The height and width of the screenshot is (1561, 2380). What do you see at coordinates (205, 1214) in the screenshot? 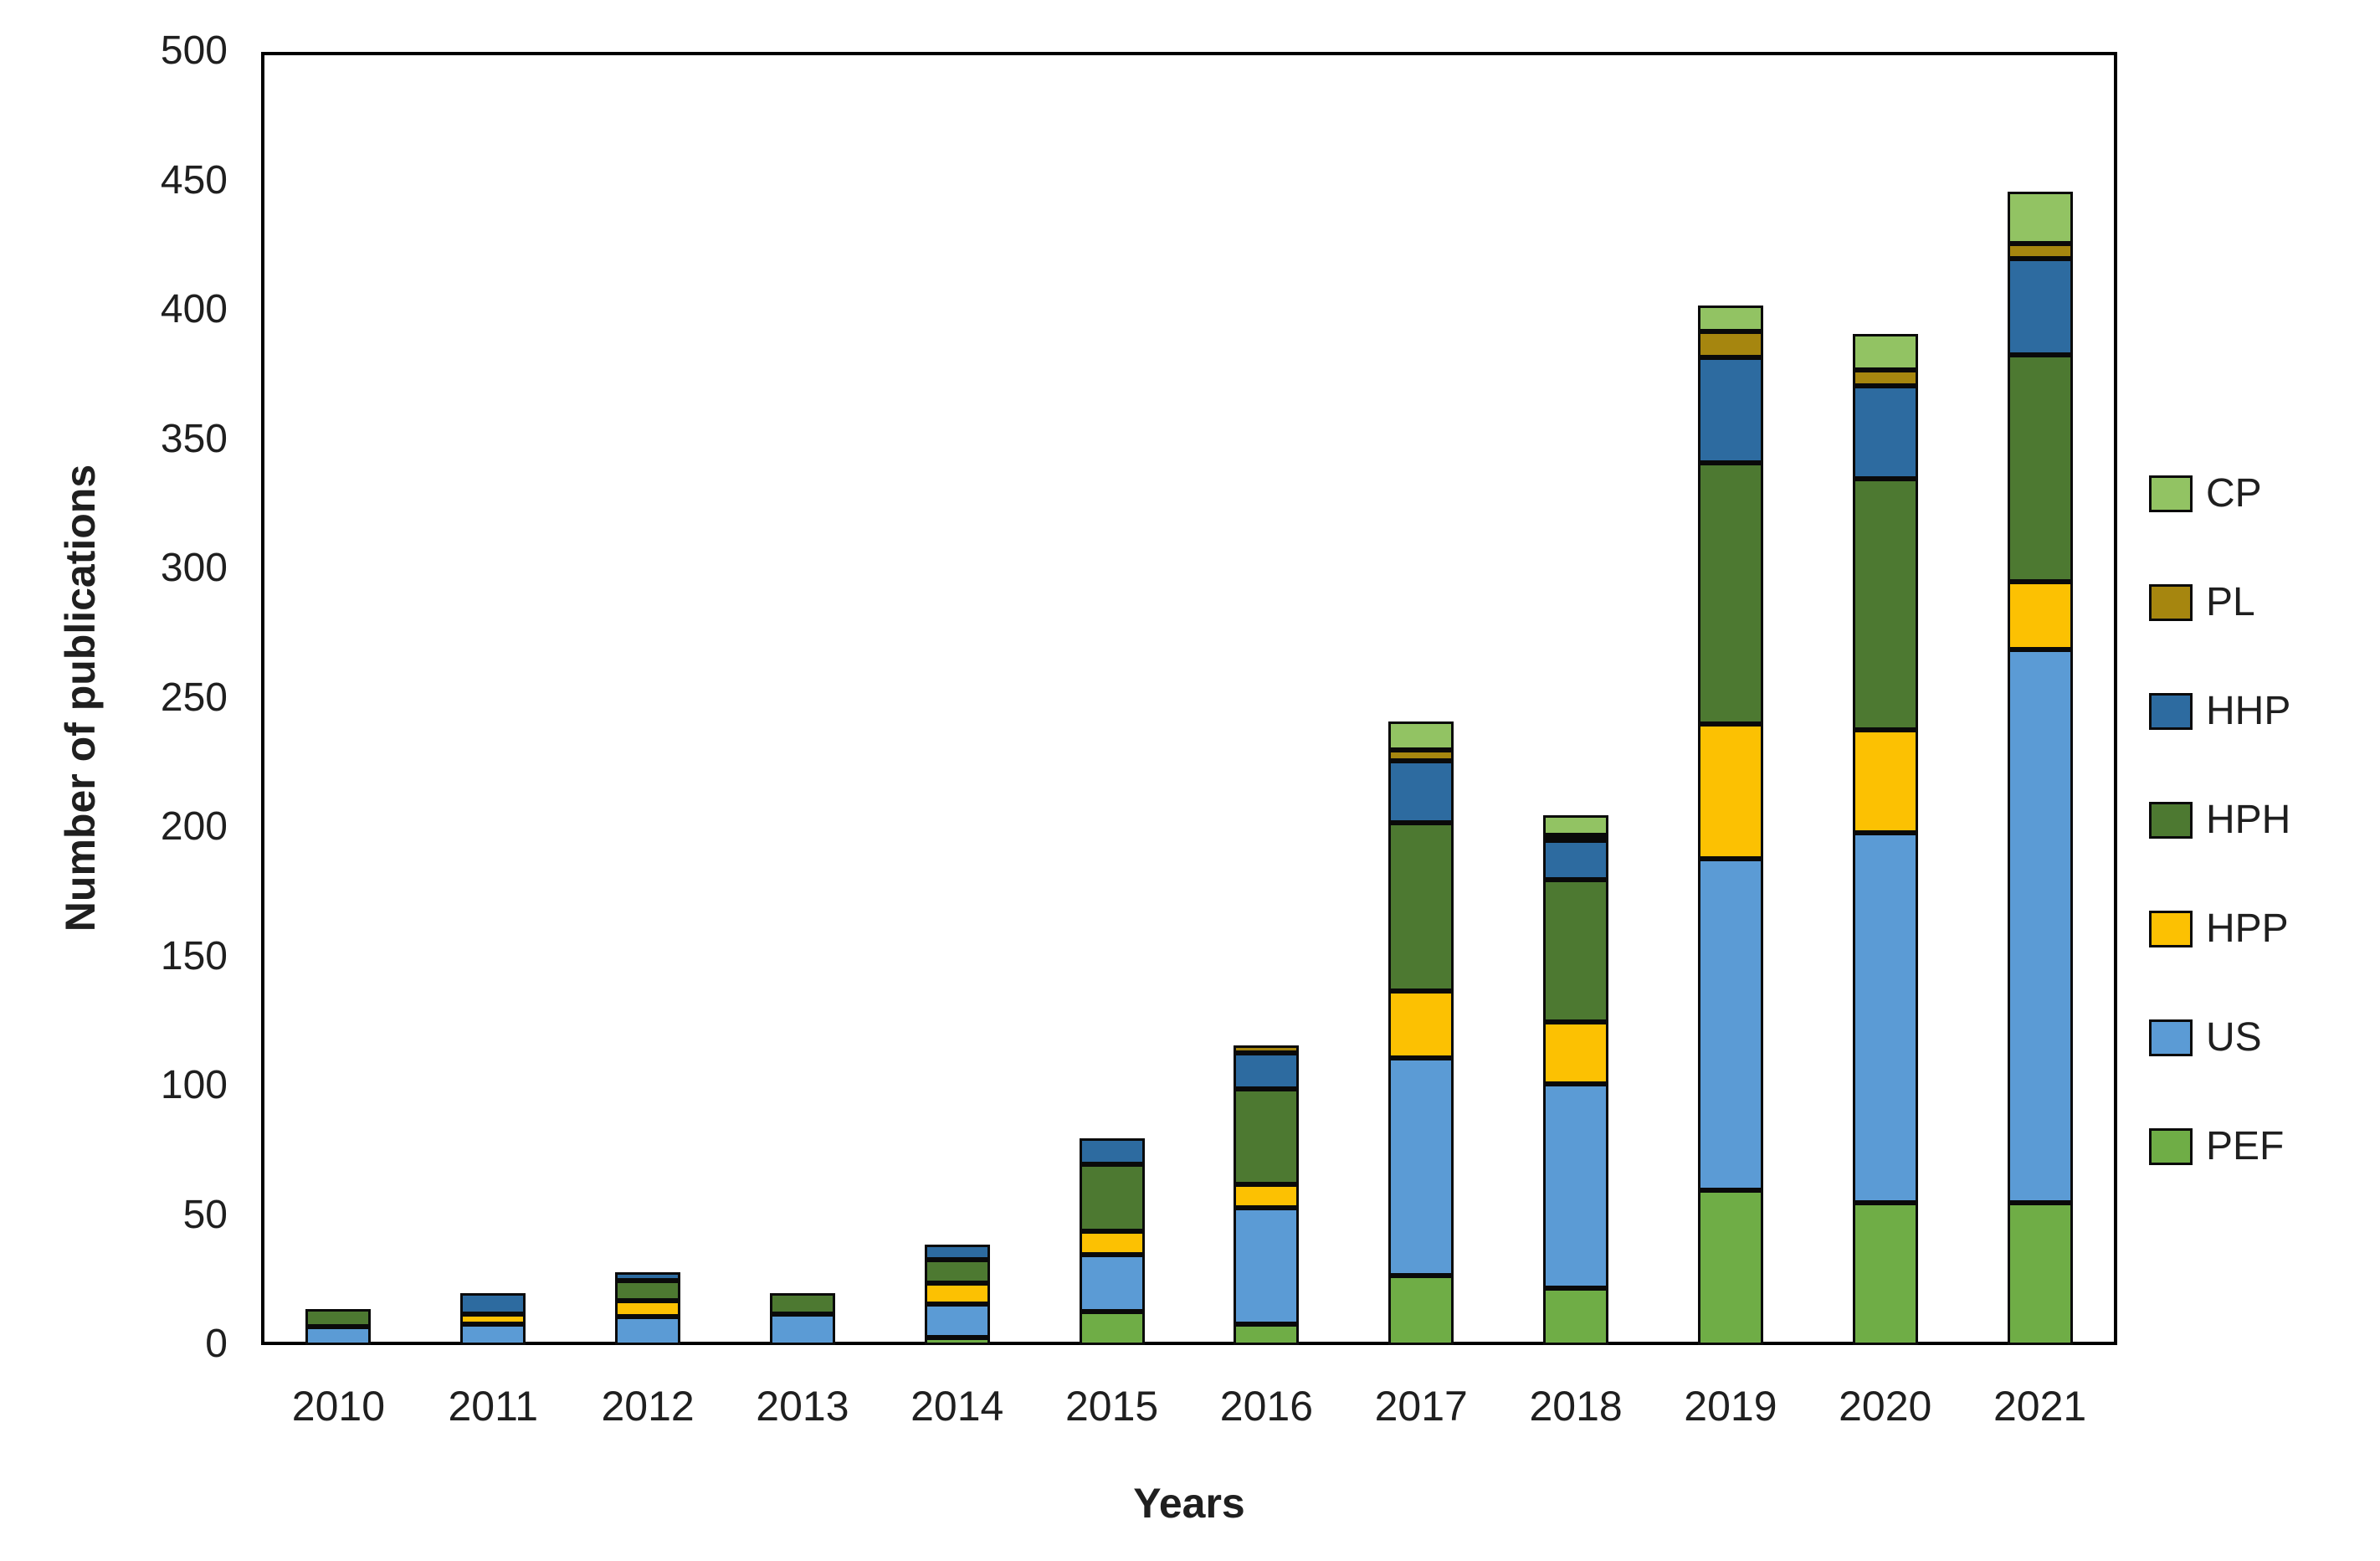
I see `y-tick-label: 50` at bounding box center [205, 1214].